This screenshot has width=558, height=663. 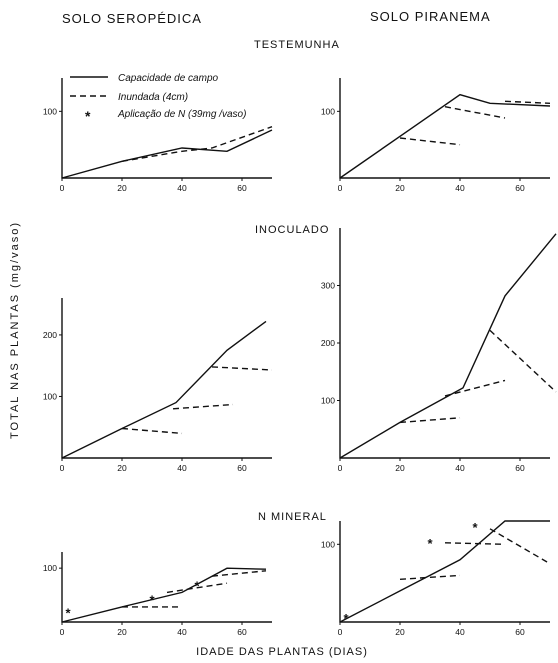 What do you see at coordinates (15, 330) in the screenshot?
I see `y-axis-label: TOTAL NAS PLANTAS (mg/vaso)` at bounding box center [15, 330].